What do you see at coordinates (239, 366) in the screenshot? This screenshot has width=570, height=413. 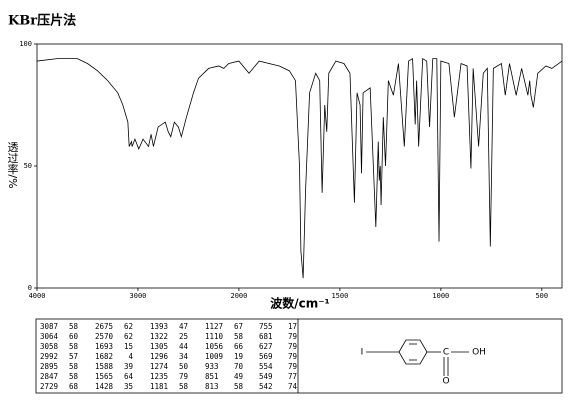 I see `peak-transmittance: 70` at bounding box center [239, 366].